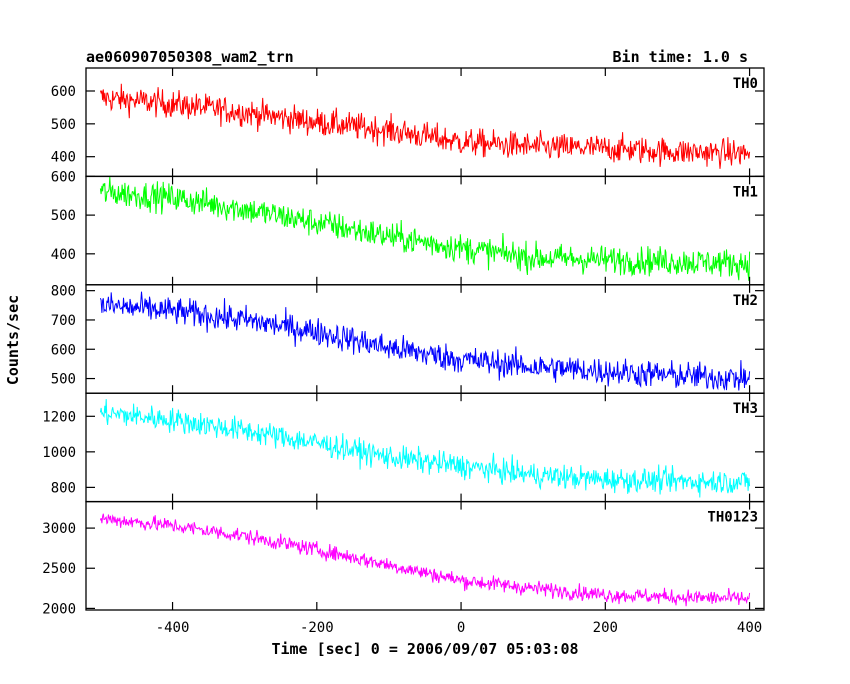 The height and width of the screenshot is (684, 850). Describe the element at coordinates (425, 341) in the screenshot. I see `series-line-th2` at that location.